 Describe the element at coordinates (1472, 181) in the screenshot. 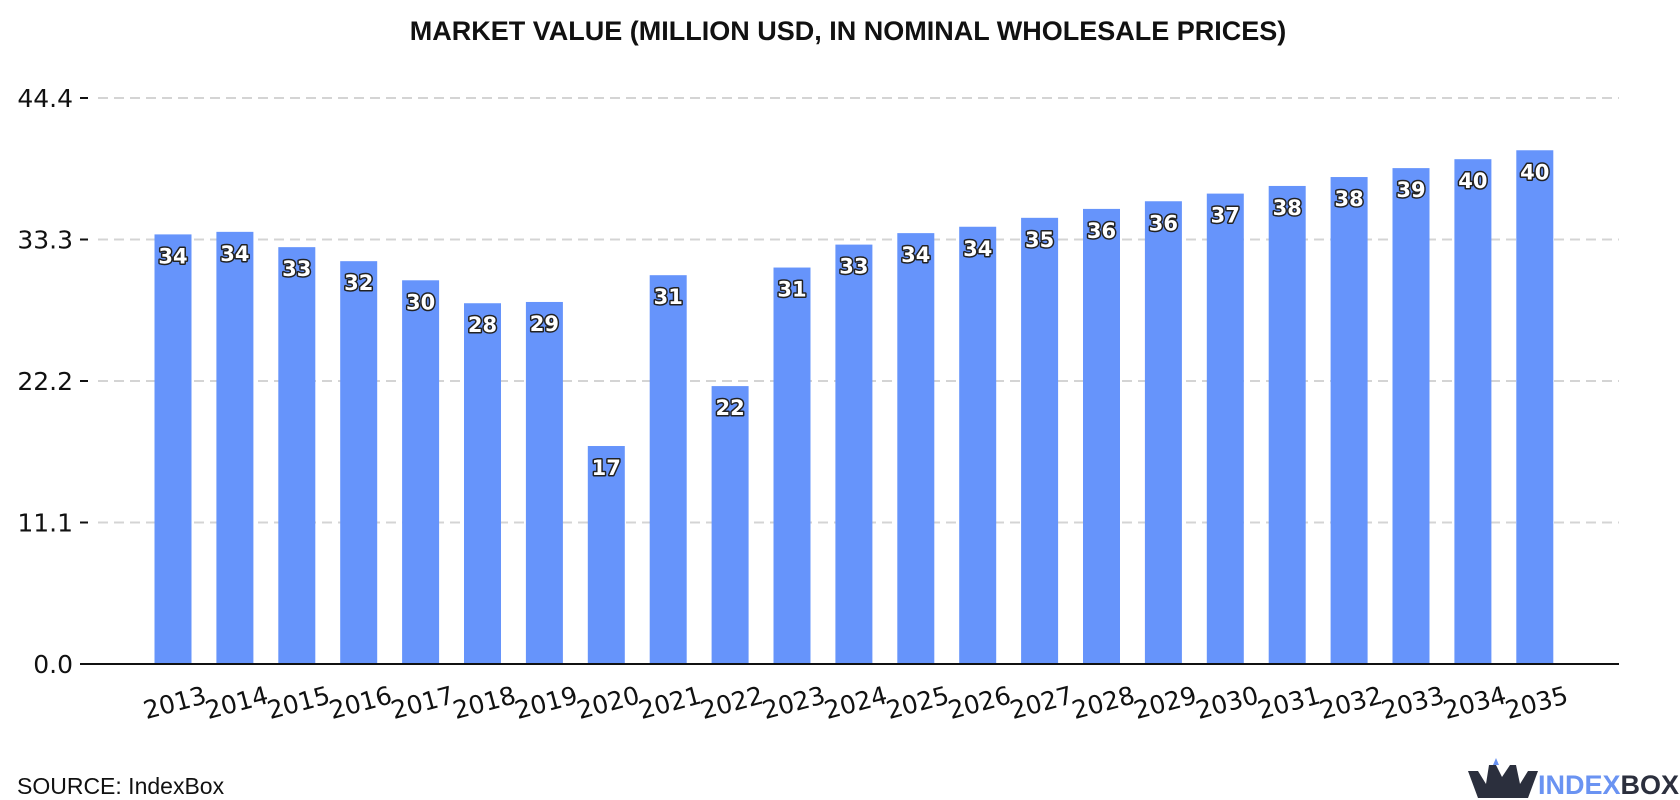

I see `data-label-2034: 40` at that location.